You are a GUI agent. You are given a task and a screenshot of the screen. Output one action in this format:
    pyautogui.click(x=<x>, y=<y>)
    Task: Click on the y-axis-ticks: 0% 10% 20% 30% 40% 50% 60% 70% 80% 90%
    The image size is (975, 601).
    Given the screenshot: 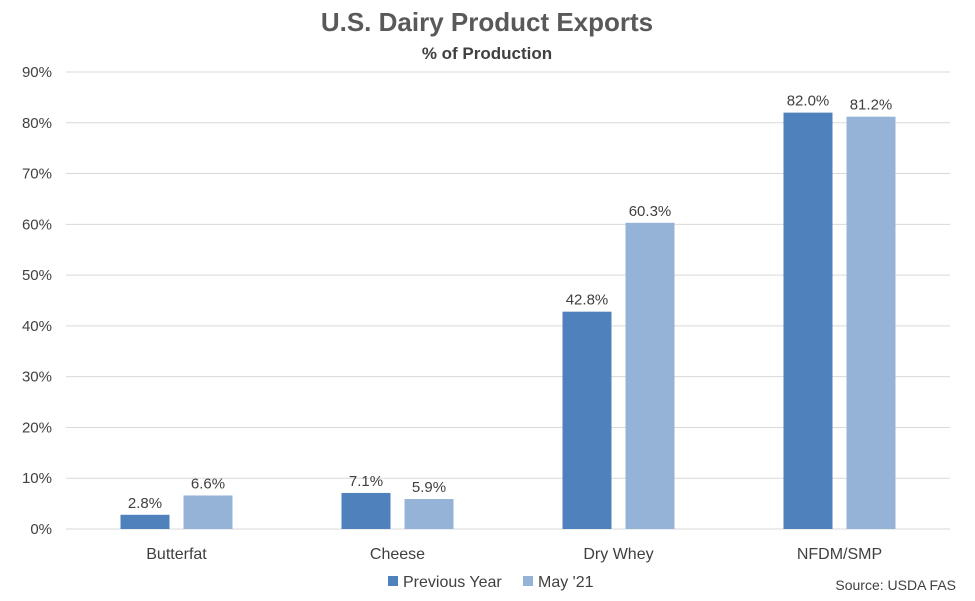 What is the action you would take?
    pyautogui.click(x=37, y=301)
    